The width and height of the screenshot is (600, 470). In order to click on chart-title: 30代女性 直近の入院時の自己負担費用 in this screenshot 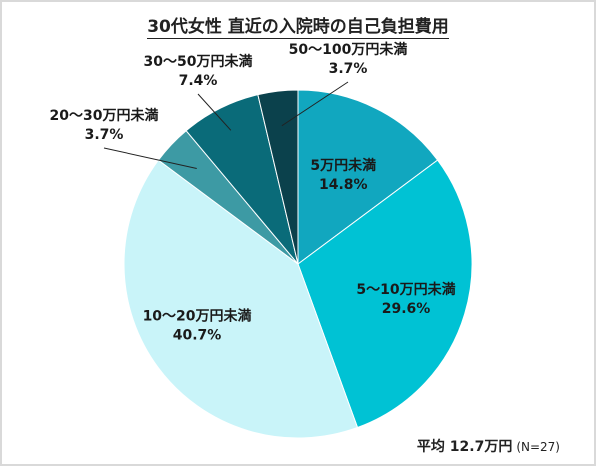, I will do `click(298, 28)`.